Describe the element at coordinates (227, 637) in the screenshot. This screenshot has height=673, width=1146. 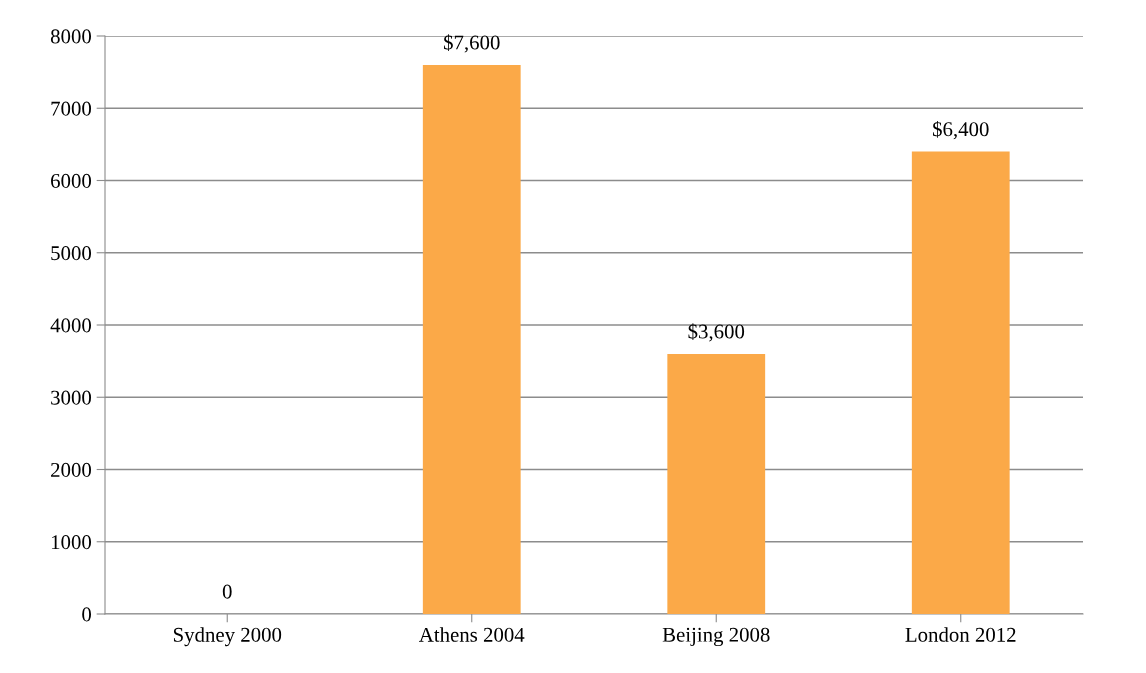
I see `x-tick-label: Sydney 2000` at that location.